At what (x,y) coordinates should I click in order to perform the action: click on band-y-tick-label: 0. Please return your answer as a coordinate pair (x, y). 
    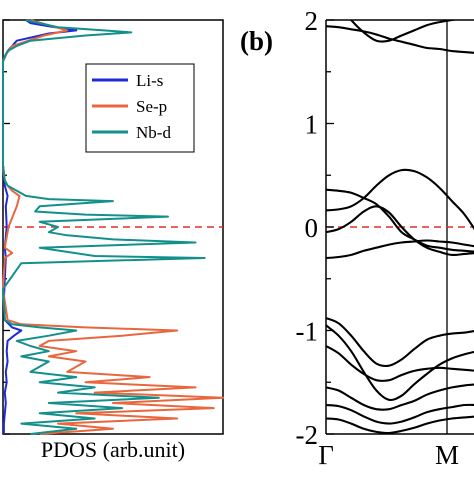
    Looking at the image, I should click on (312, 228).